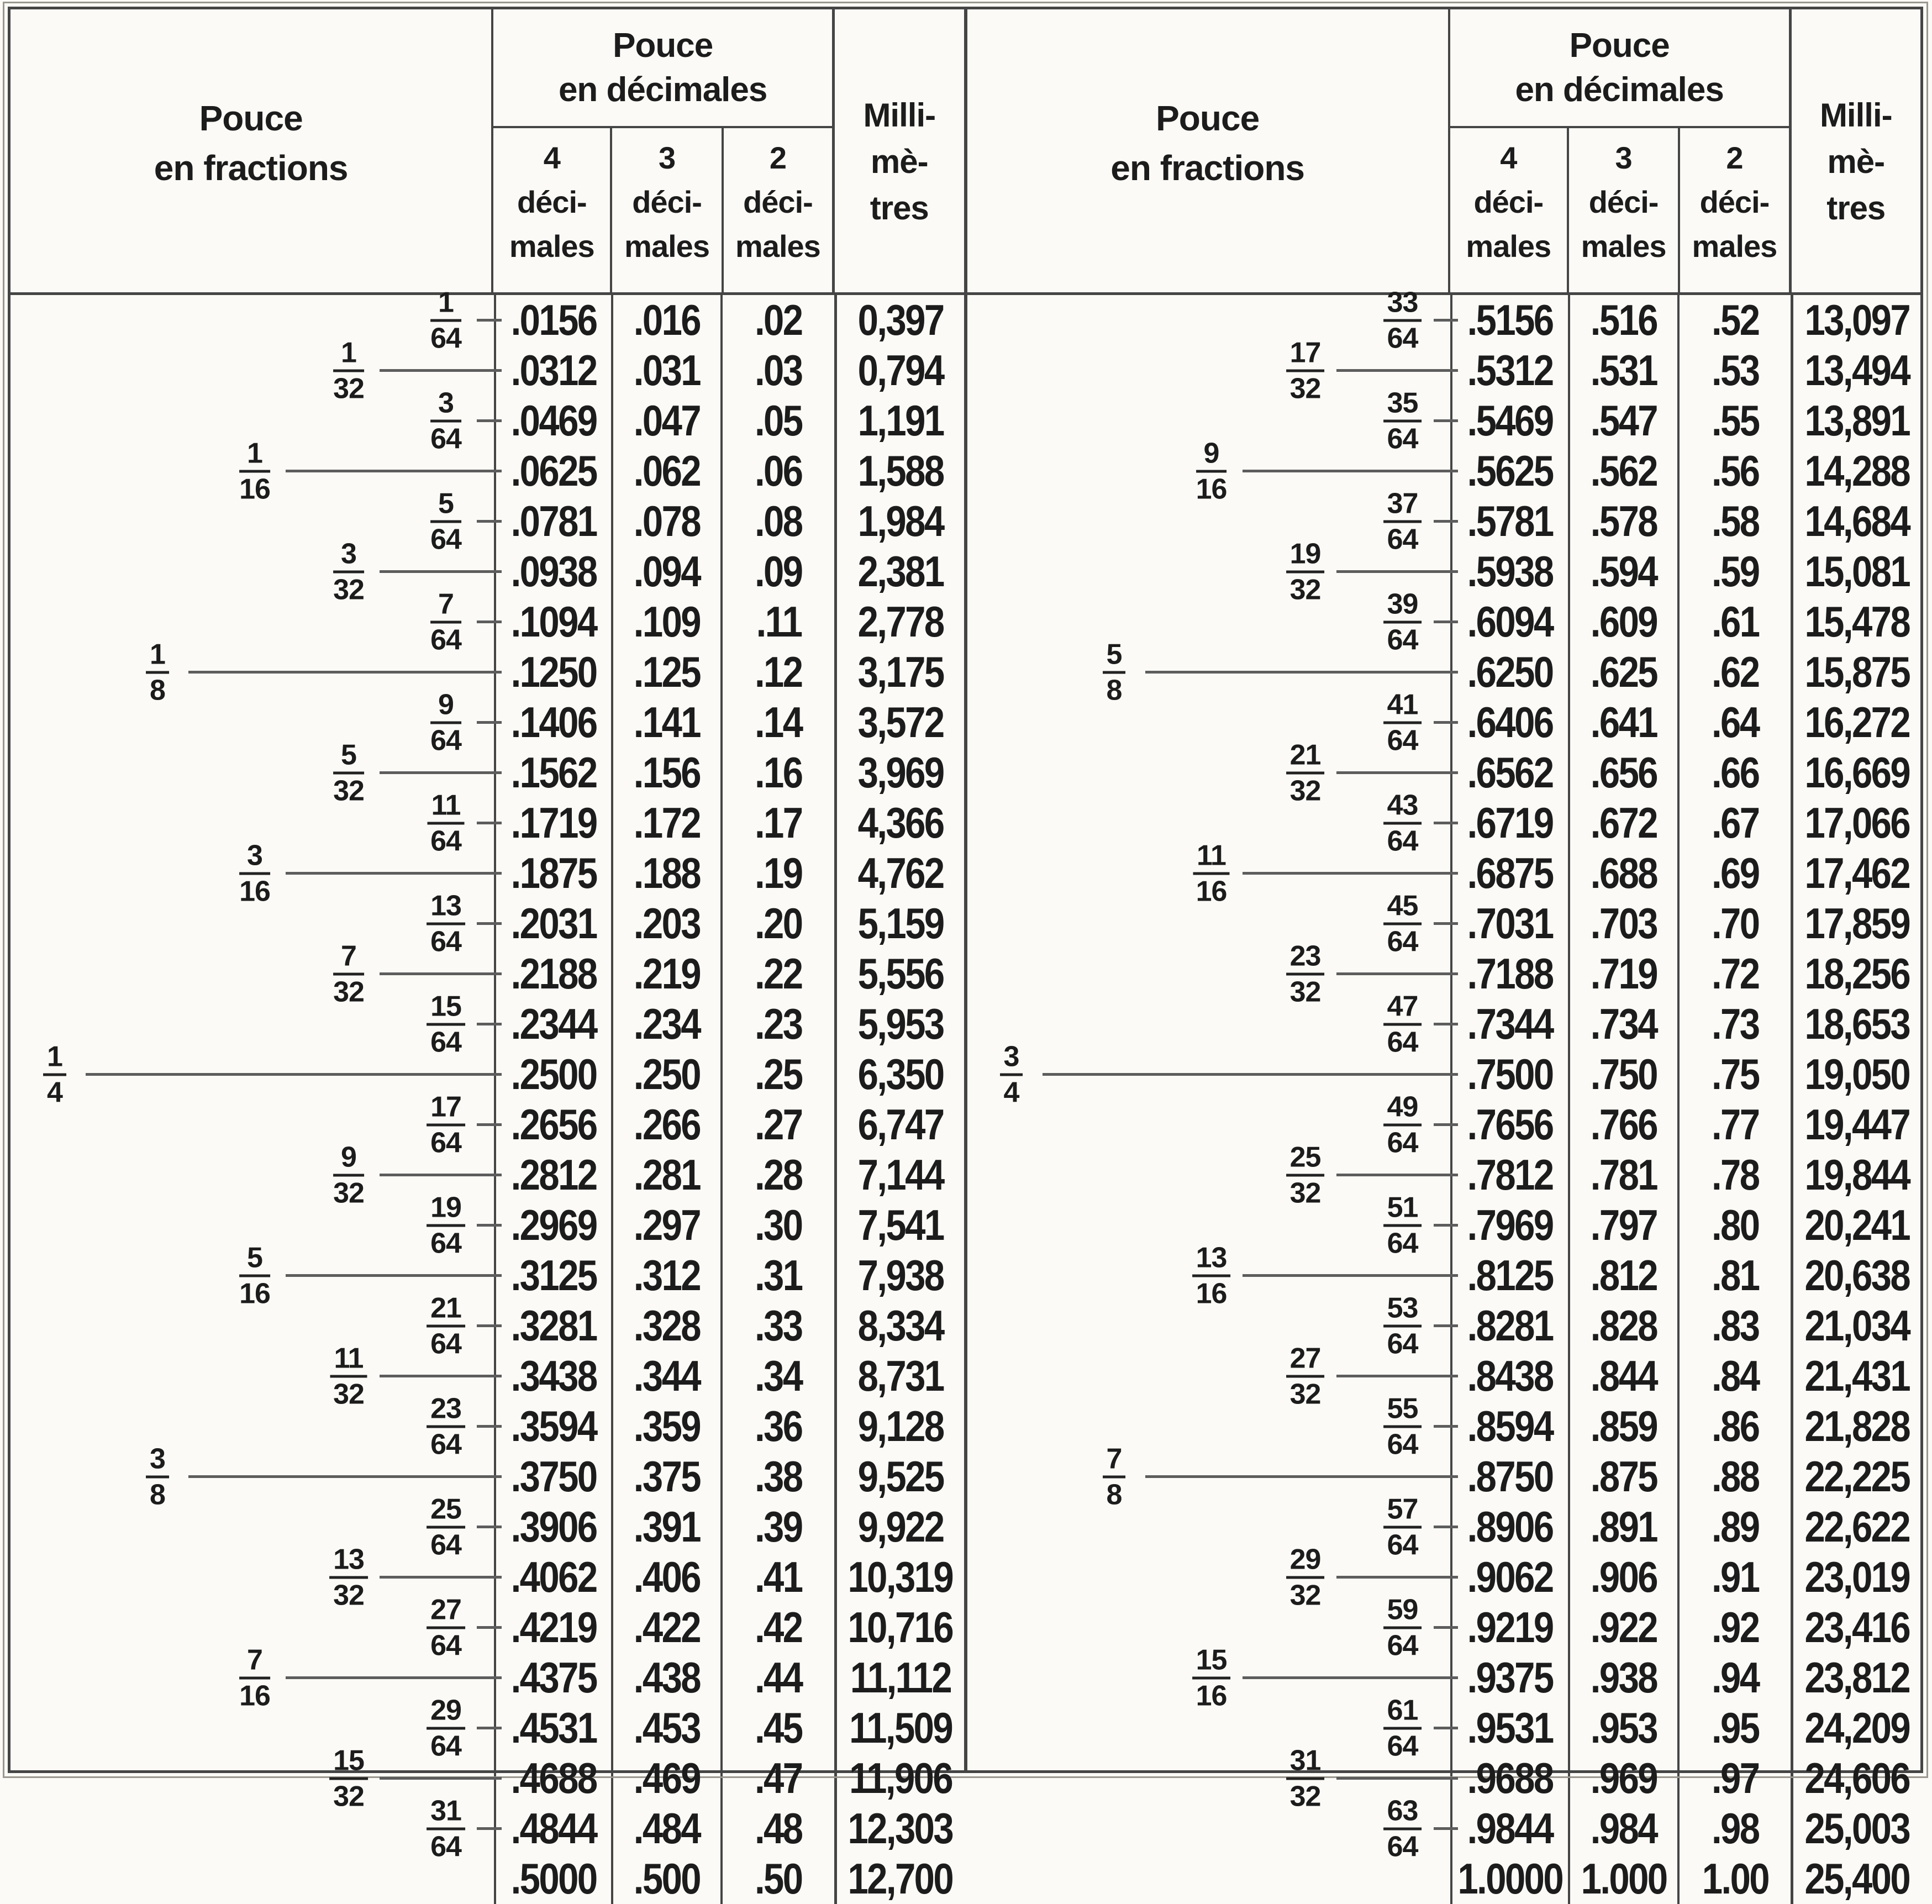 The height and width of the screenshot is (1904, 1932). What do you see at coordinates (668, 1828) in the screenshot?
I see `decimals3-value: .484` at bounding box center [668, 1828].